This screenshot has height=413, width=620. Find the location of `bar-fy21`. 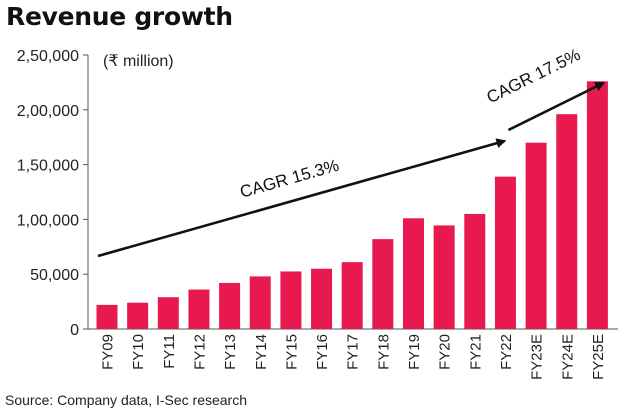

bar-fy21 is located at coordinates (475, 271).